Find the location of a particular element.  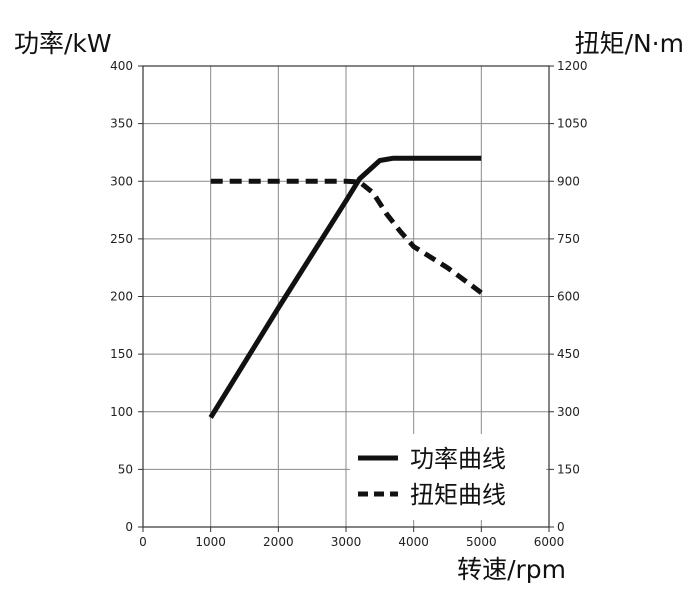

right-tick-label: 1200 is located at coordinates (572, 66).